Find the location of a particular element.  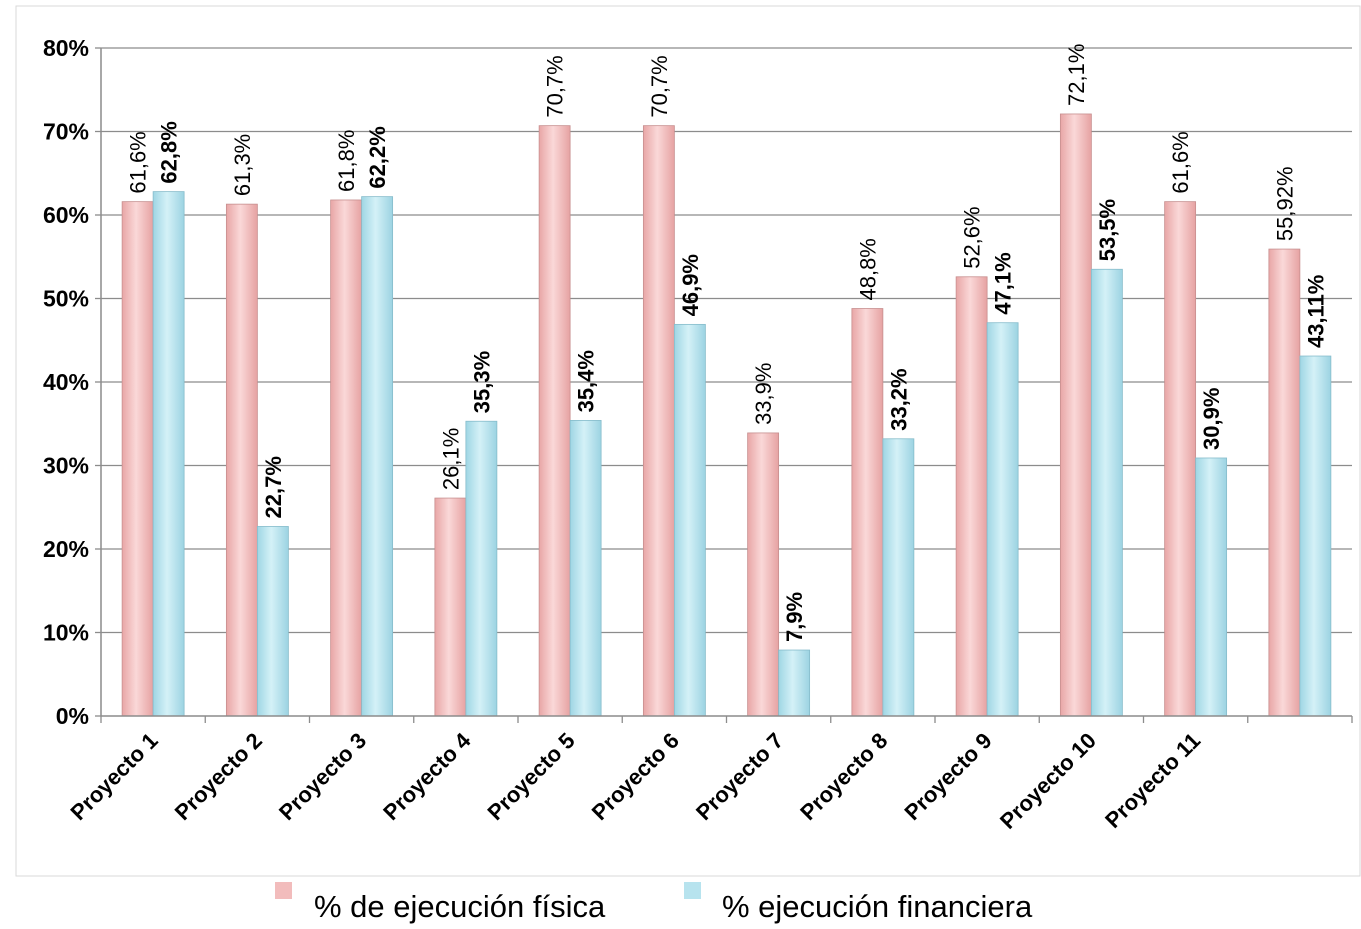

y-tick-label: 60% is located at coordinates (66, 215).